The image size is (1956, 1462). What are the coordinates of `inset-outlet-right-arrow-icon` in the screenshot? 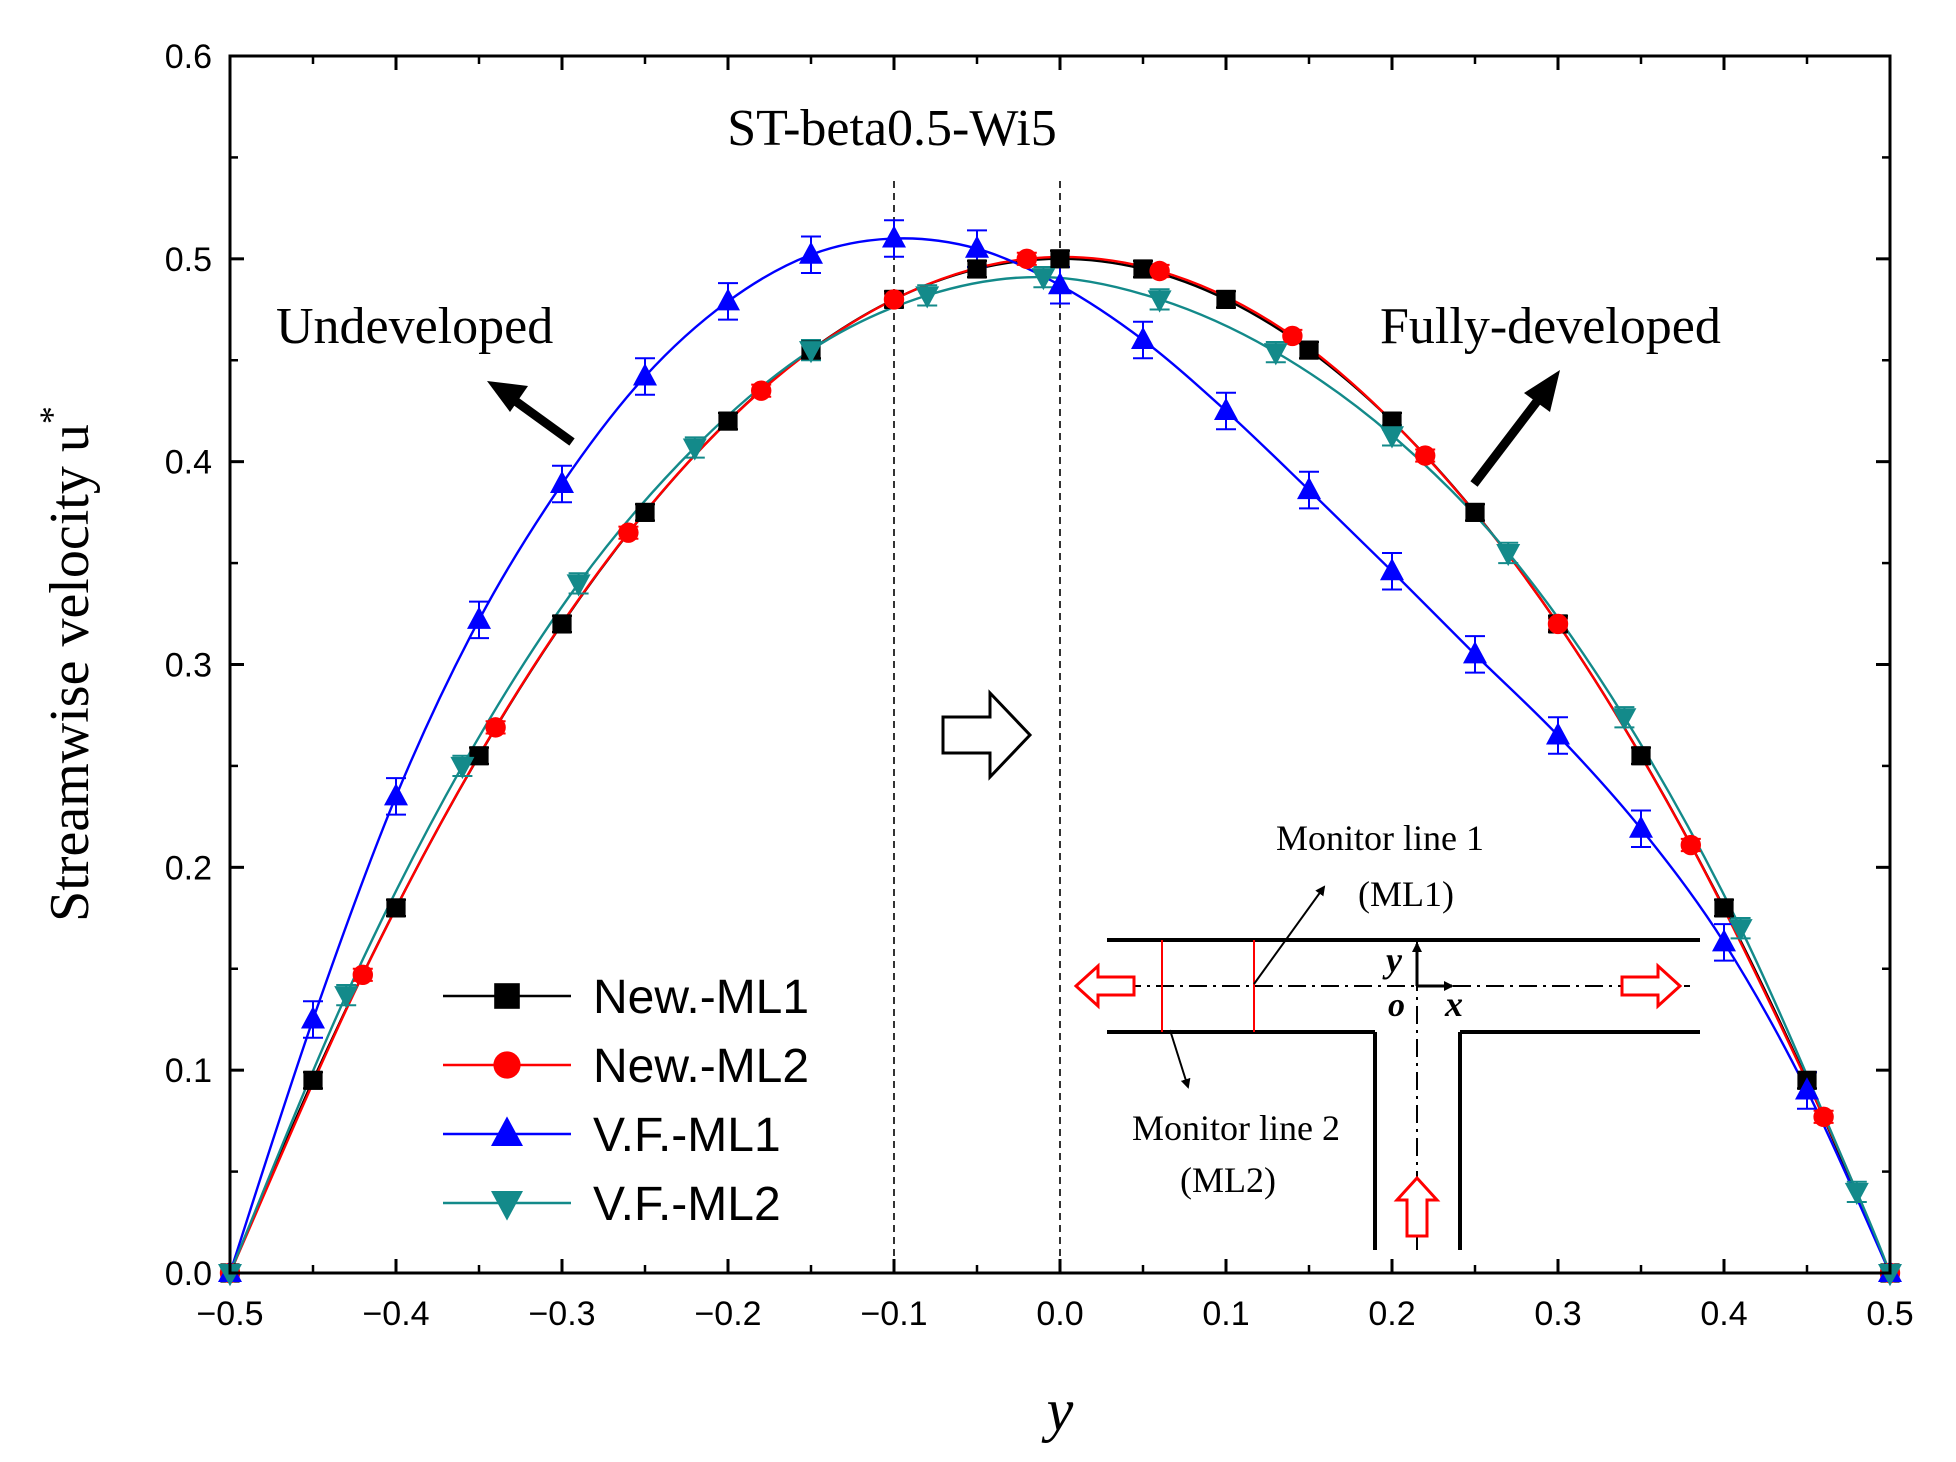 It's located at (1651, 986).